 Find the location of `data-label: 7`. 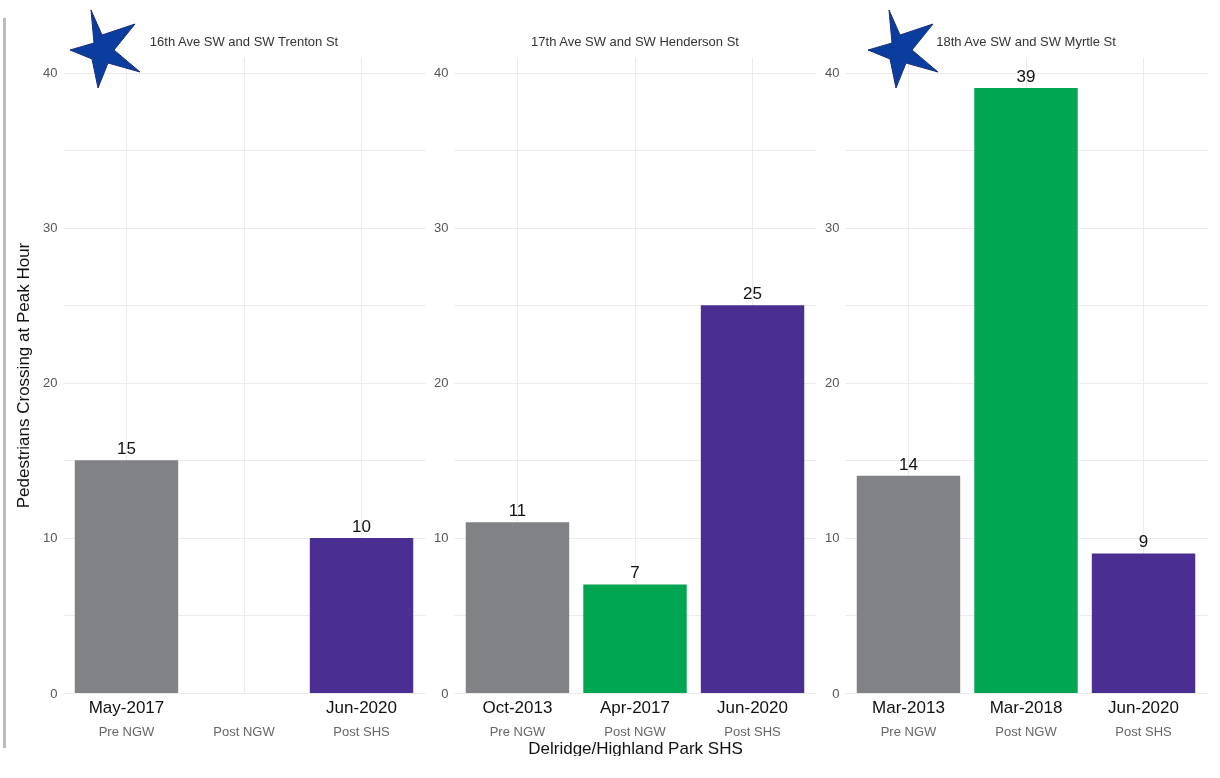

data-label: 7 is located at coordinates (635, 573).